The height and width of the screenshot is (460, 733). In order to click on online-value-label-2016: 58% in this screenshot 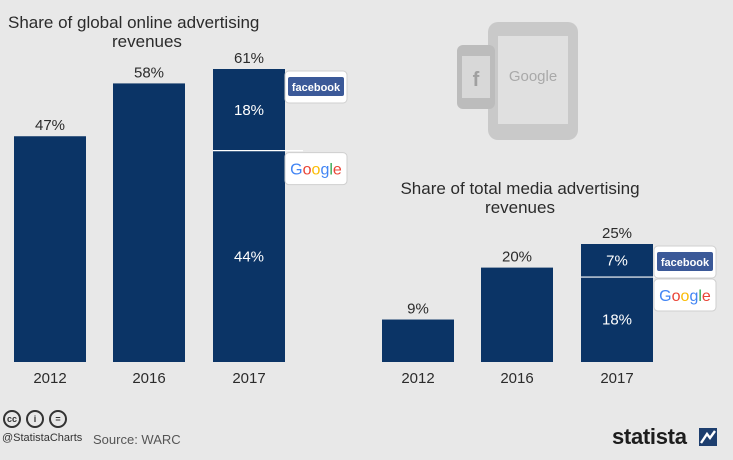, I will do `click(149, 72)`.